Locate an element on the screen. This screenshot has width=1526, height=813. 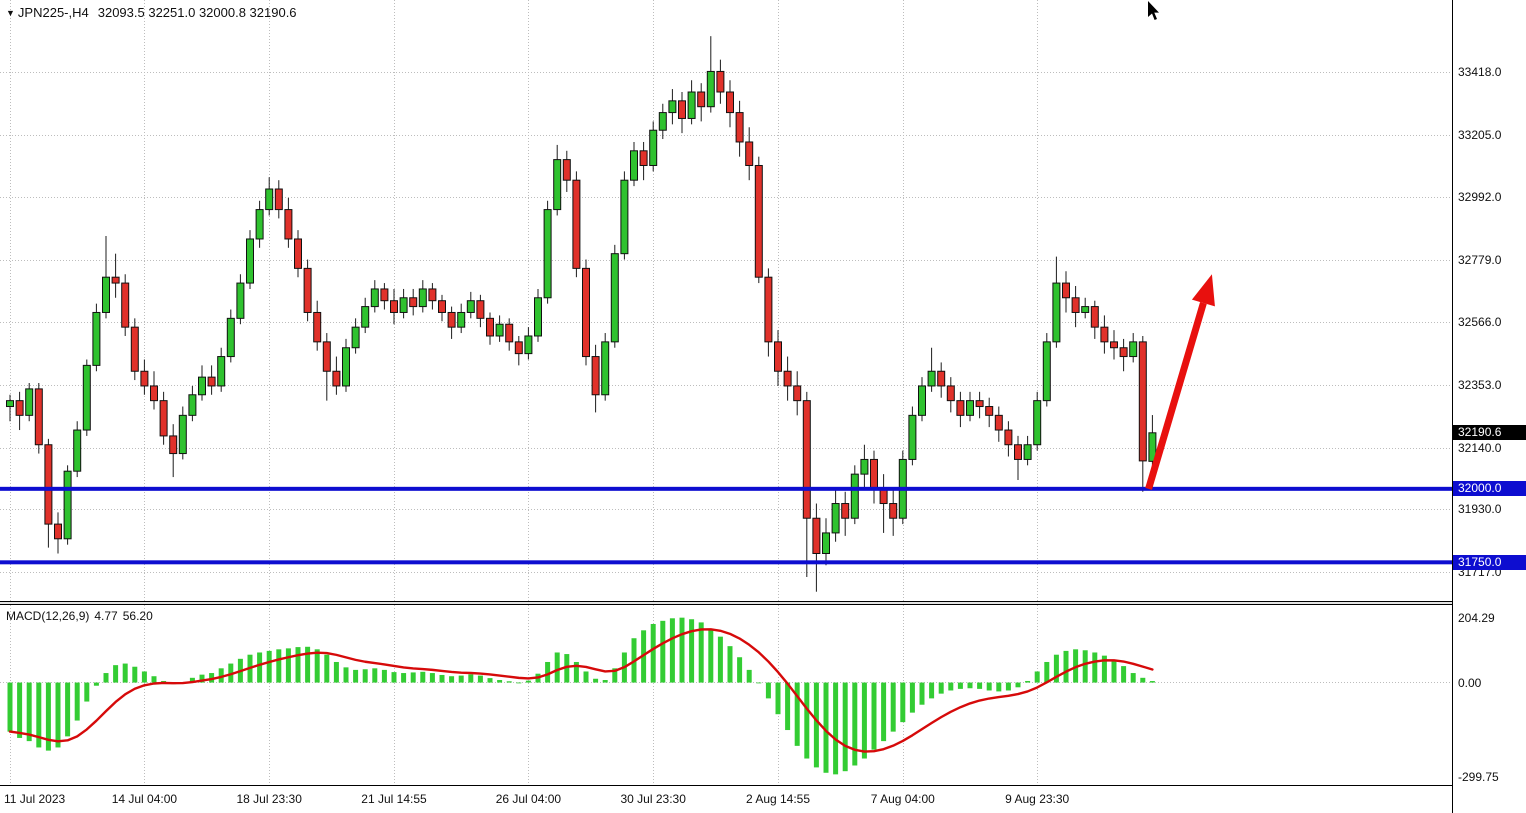
macd-axis-label: -299.75 is located at coordinates (1478, 777).